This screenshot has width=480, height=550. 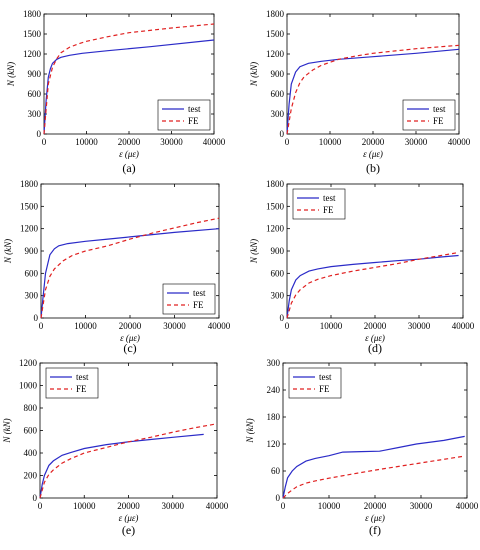 What do you see at coordinates (274, 390) in the screenshot?
I see `y-tick-label: 240` at bounding box center [274, 390].